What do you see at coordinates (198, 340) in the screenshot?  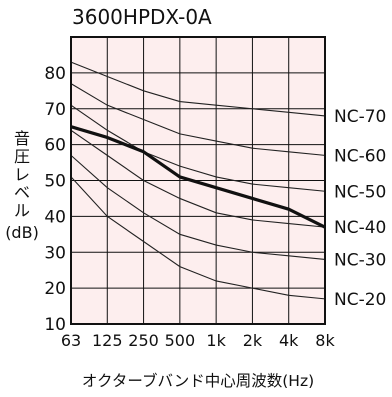 I see `x-tick-labels: 63 125 250 500 1k 2k 4k 8k` at bounding box center [198, 340].